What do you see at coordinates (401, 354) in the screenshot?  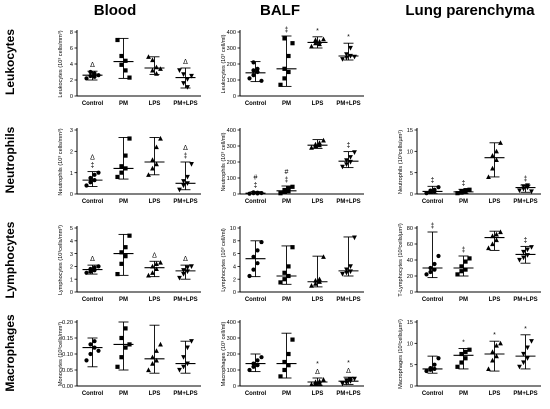 I see `y-axis-label: Macrophages (10³cells/µm²)` at bounding box center [401, 354].